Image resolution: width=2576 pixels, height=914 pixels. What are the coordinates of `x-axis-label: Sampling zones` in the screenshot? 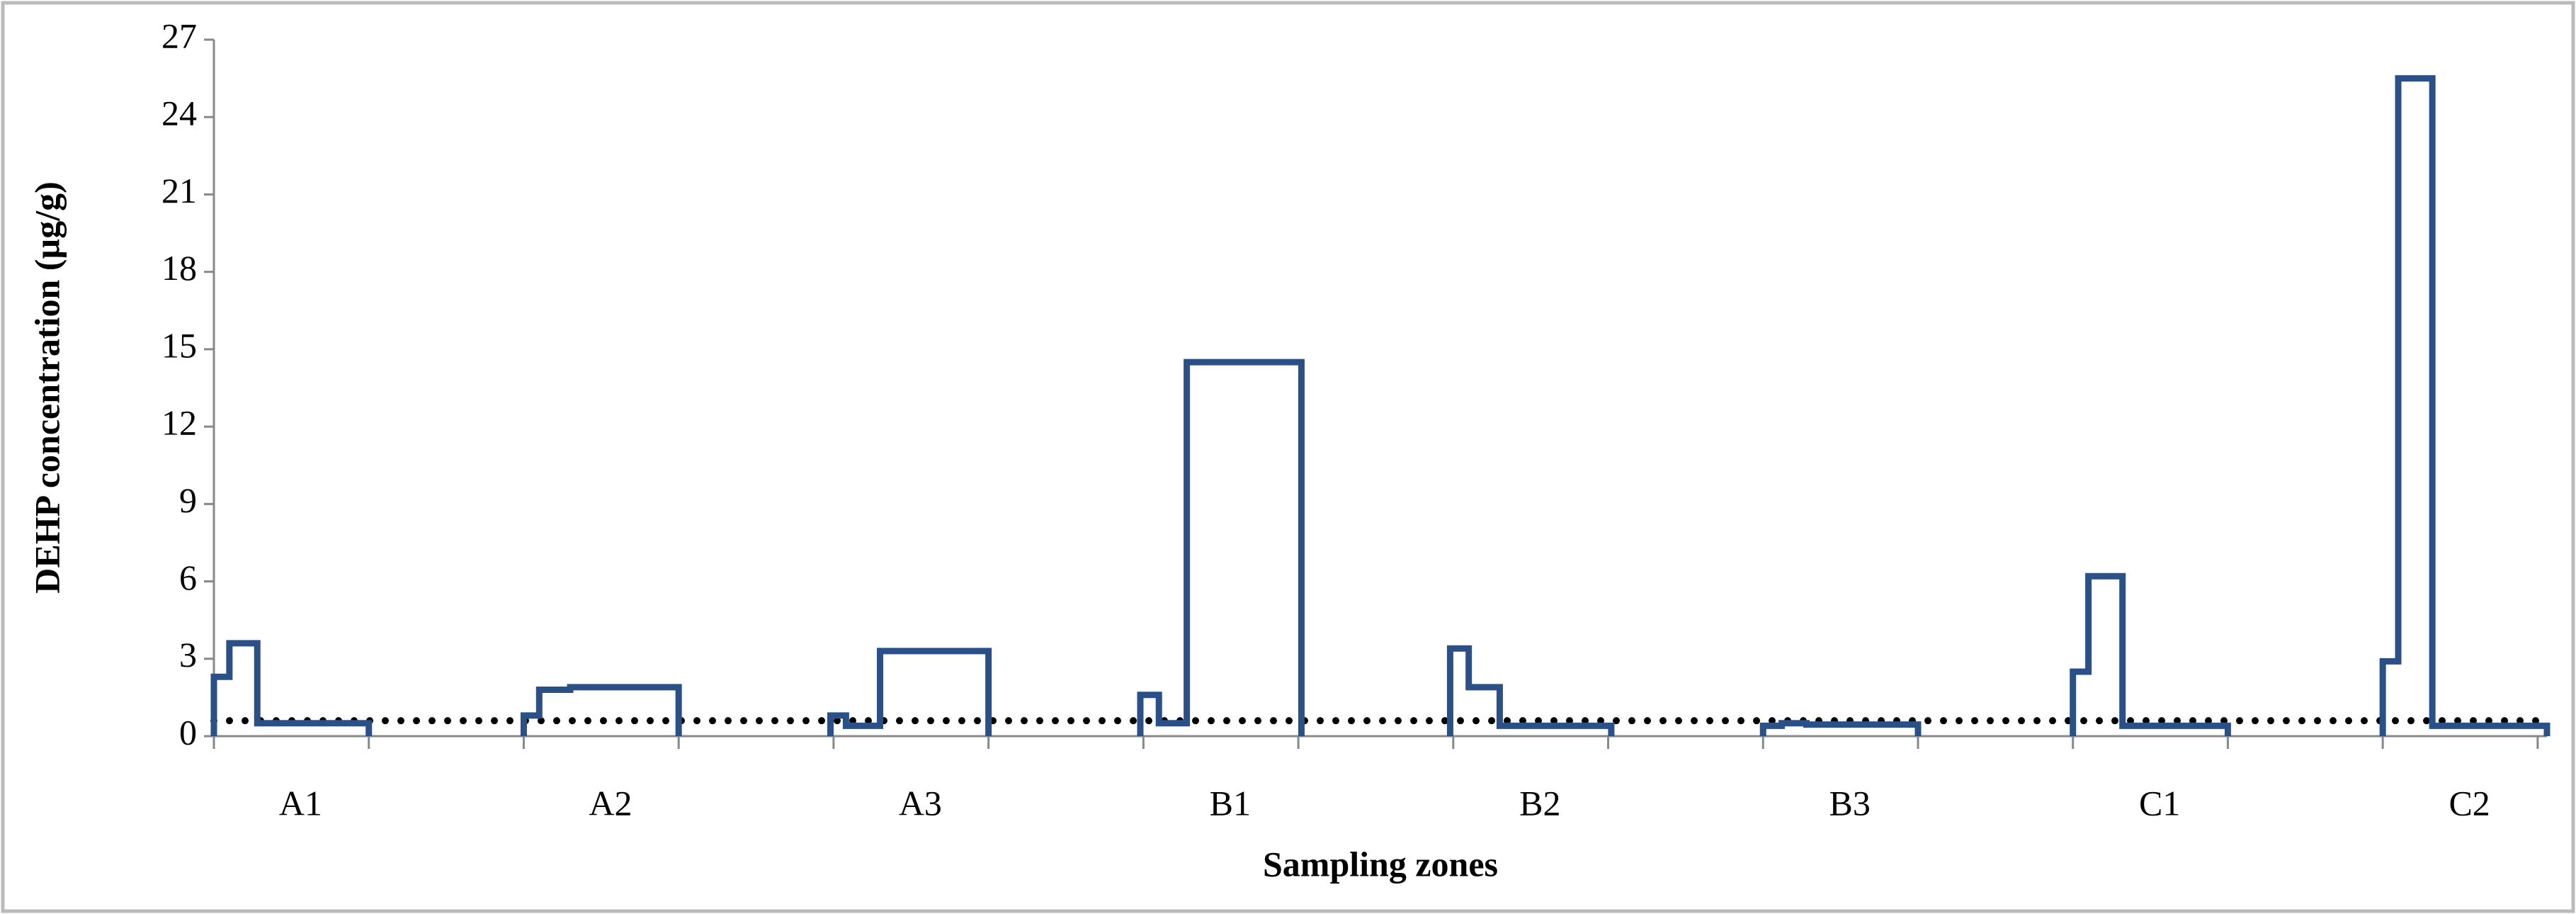 It's located at (1380, 864).